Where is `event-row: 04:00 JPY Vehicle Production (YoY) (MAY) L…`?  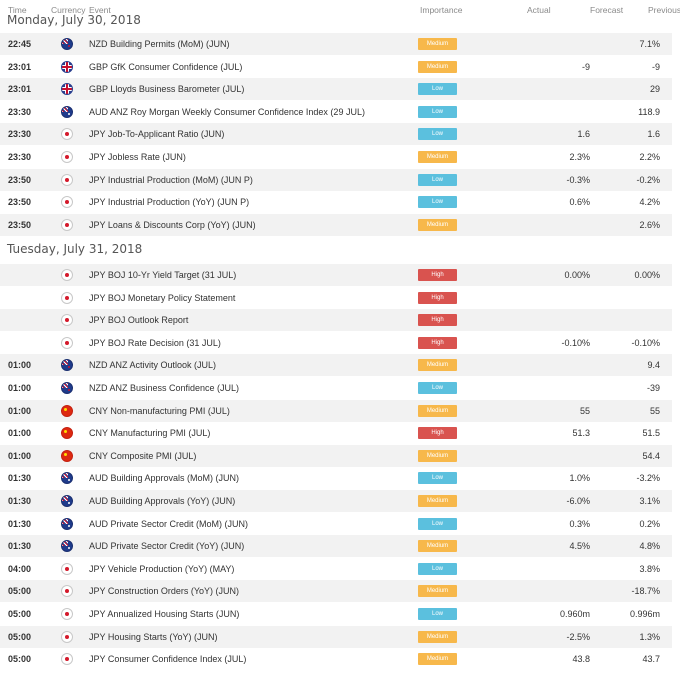
event-row: 04:00 JPY Vehicle Production (YoY) (MAY) L… is located at coordinates (336, 569).